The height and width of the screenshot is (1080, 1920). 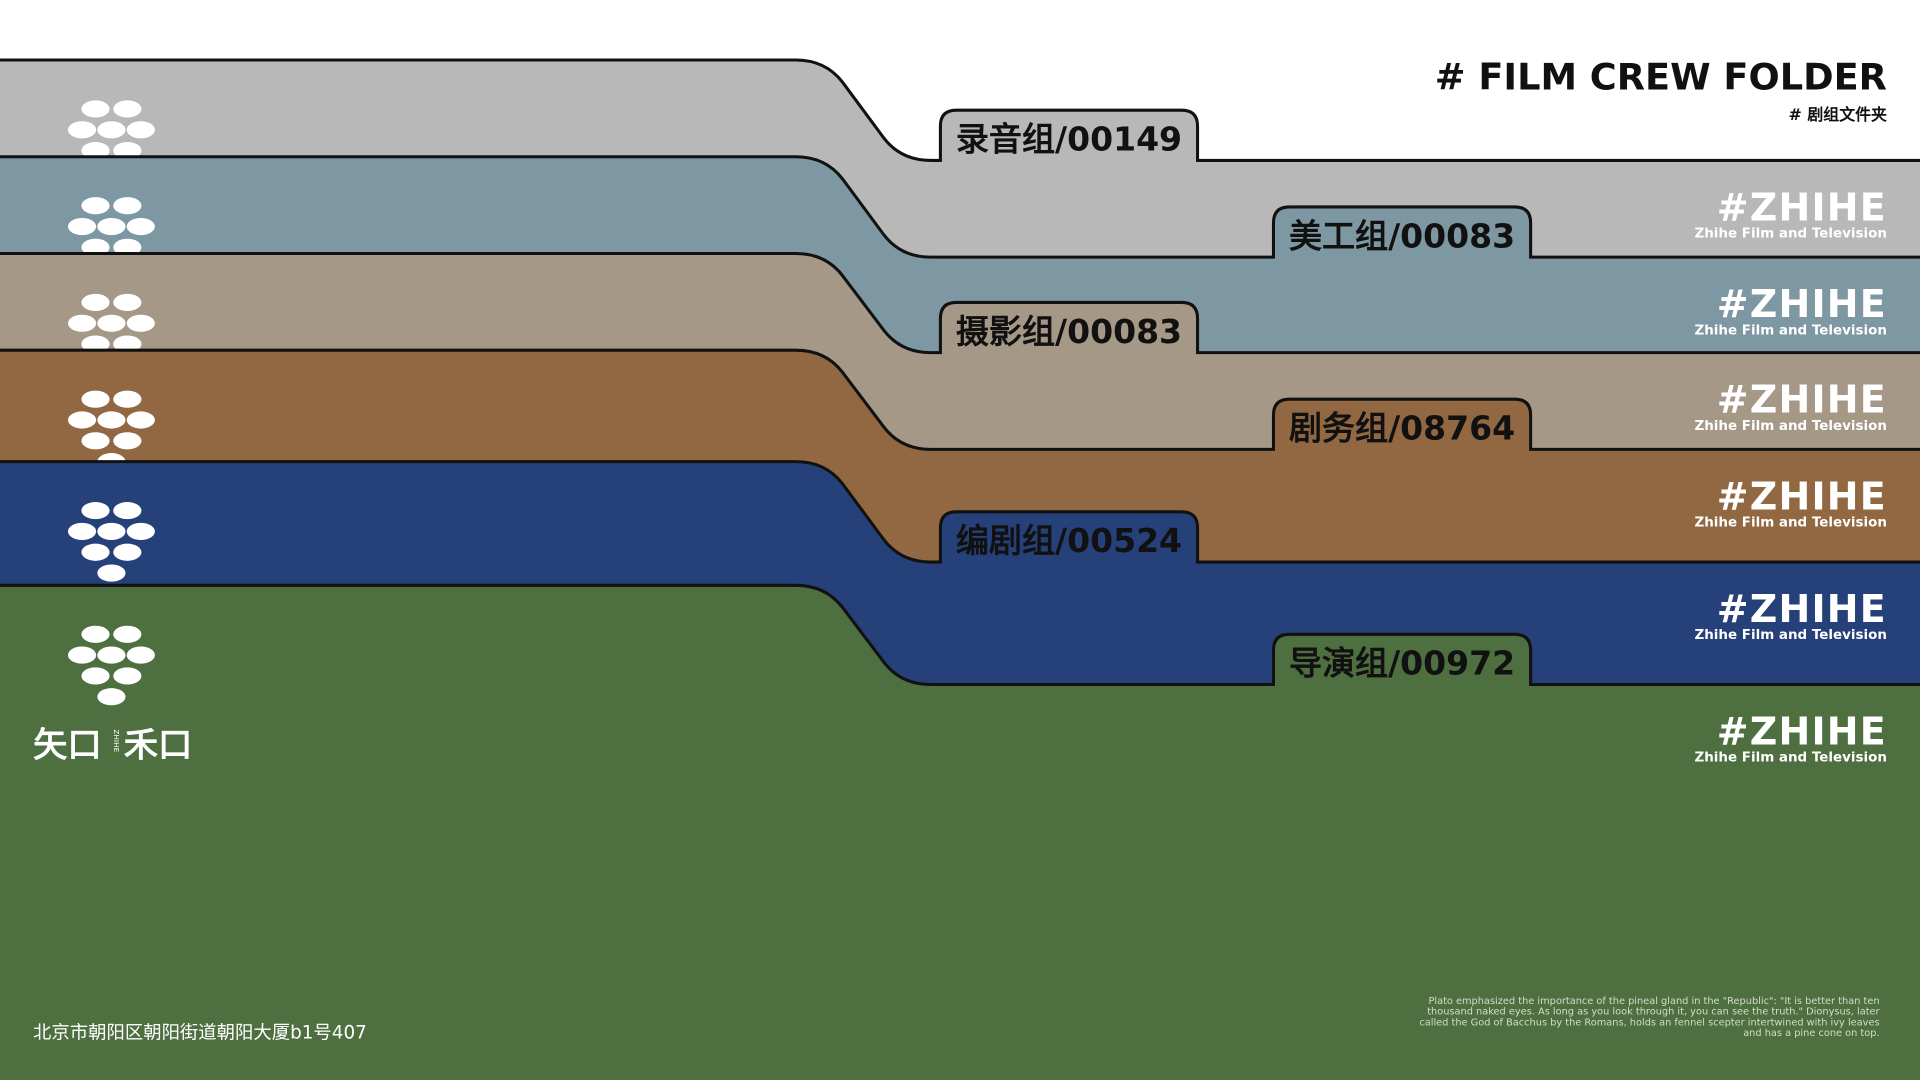 What do you see at coordinates (1402, 428) in the screenshot?
I see `folder-tab-label: 剧务组/08764` at bounding box center [1402, 428].